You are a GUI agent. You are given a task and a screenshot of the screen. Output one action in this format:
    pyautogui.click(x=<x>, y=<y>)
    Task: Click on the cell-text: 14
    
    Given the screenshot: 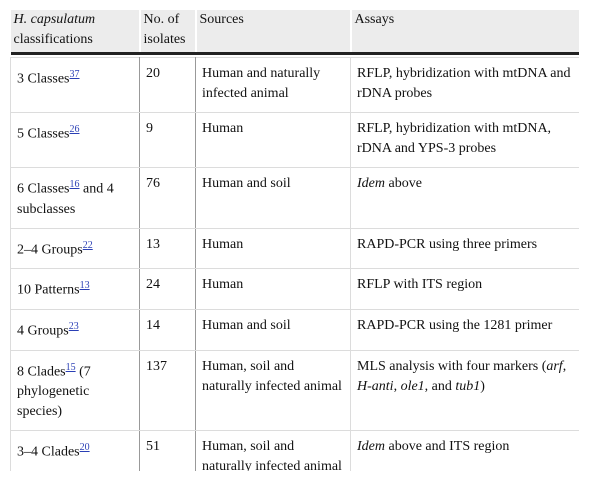 What is the action you would take?
    pyautogui.click(x=153, y=325)
    